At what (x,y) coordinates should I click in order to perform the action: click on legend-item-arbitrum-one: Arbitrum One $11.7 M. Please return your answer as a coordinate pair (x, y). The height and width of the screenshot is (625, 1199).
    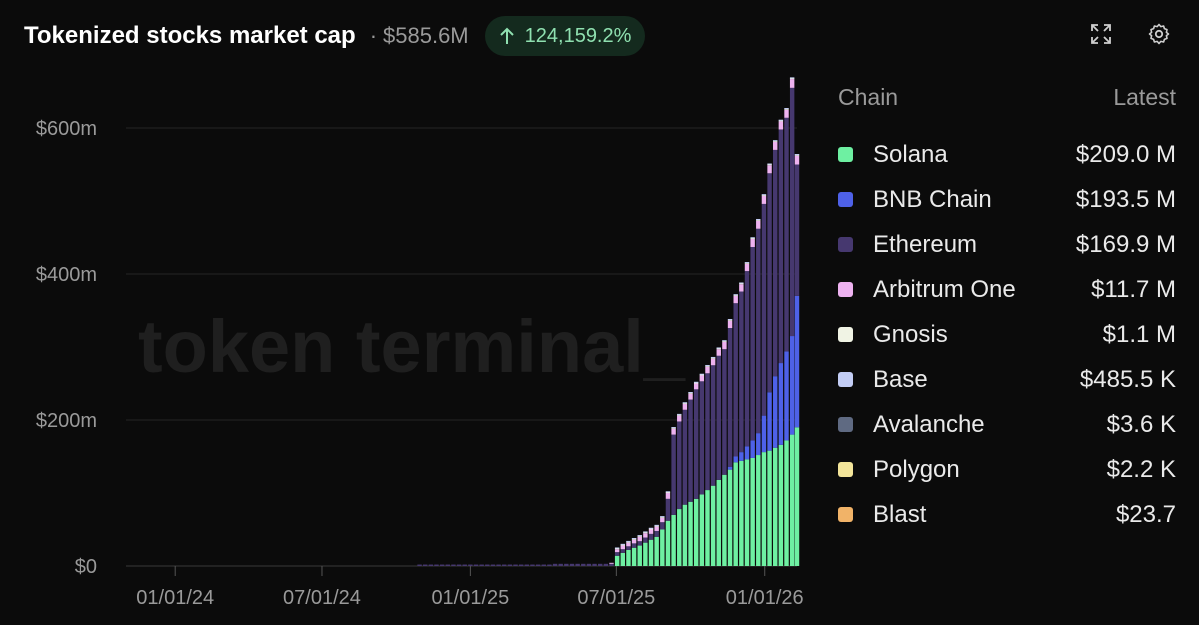
    Looking at the image, I should click on (1007, 289).